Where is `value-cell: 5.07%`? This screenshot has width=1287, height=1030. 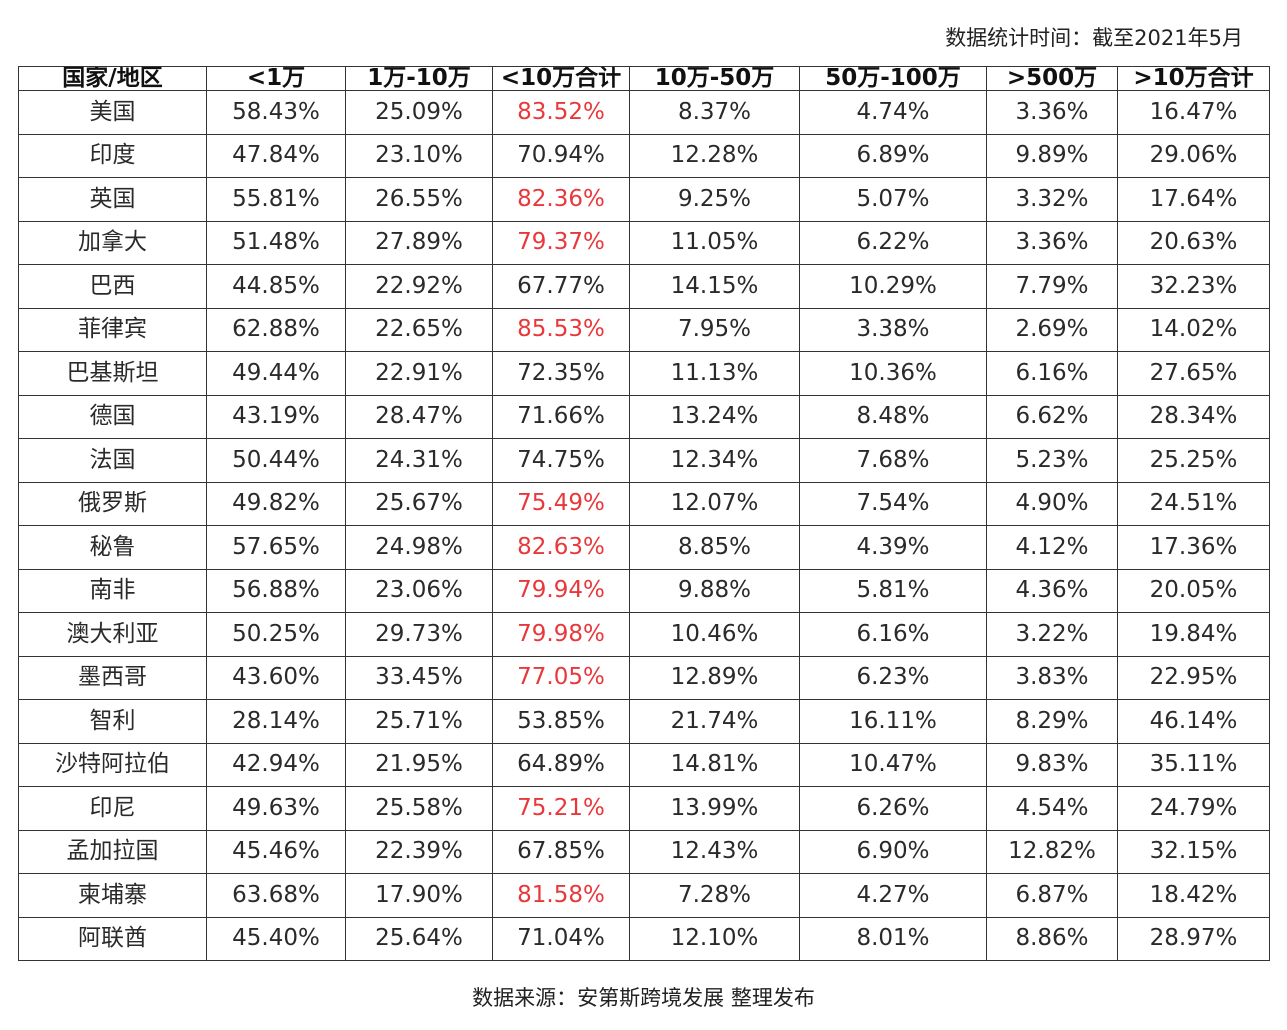 value-cell: 5.07% is located at coordinates (893, 199).